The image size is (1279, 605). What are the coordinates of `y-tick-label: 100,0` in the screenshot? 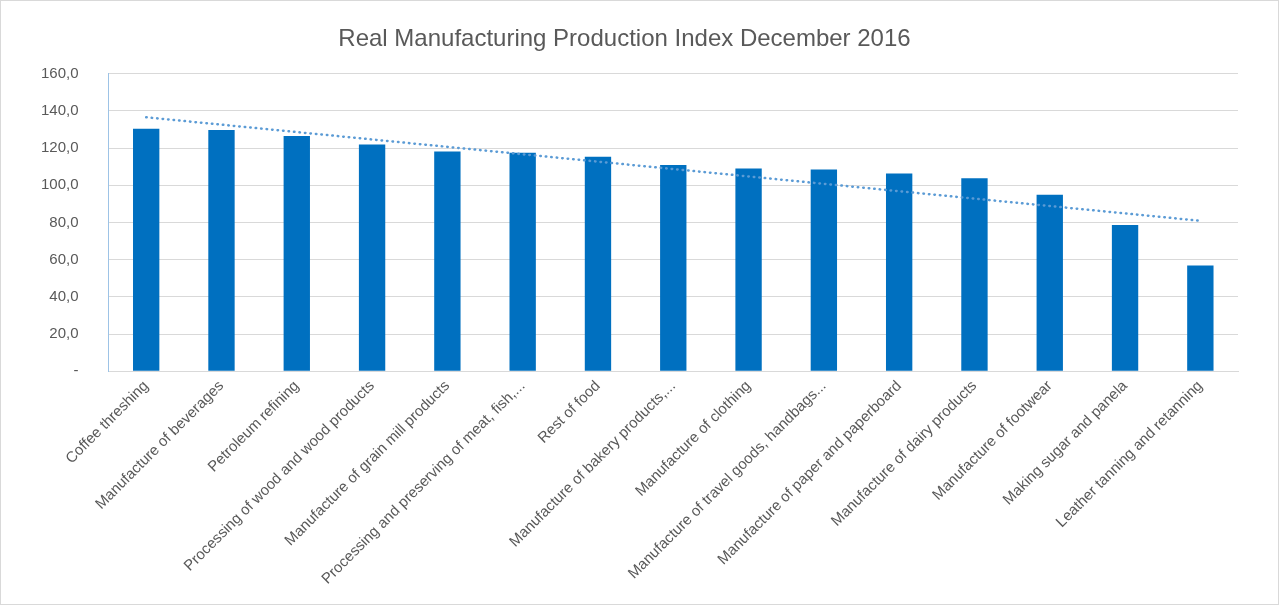 It's located at (59, 184).